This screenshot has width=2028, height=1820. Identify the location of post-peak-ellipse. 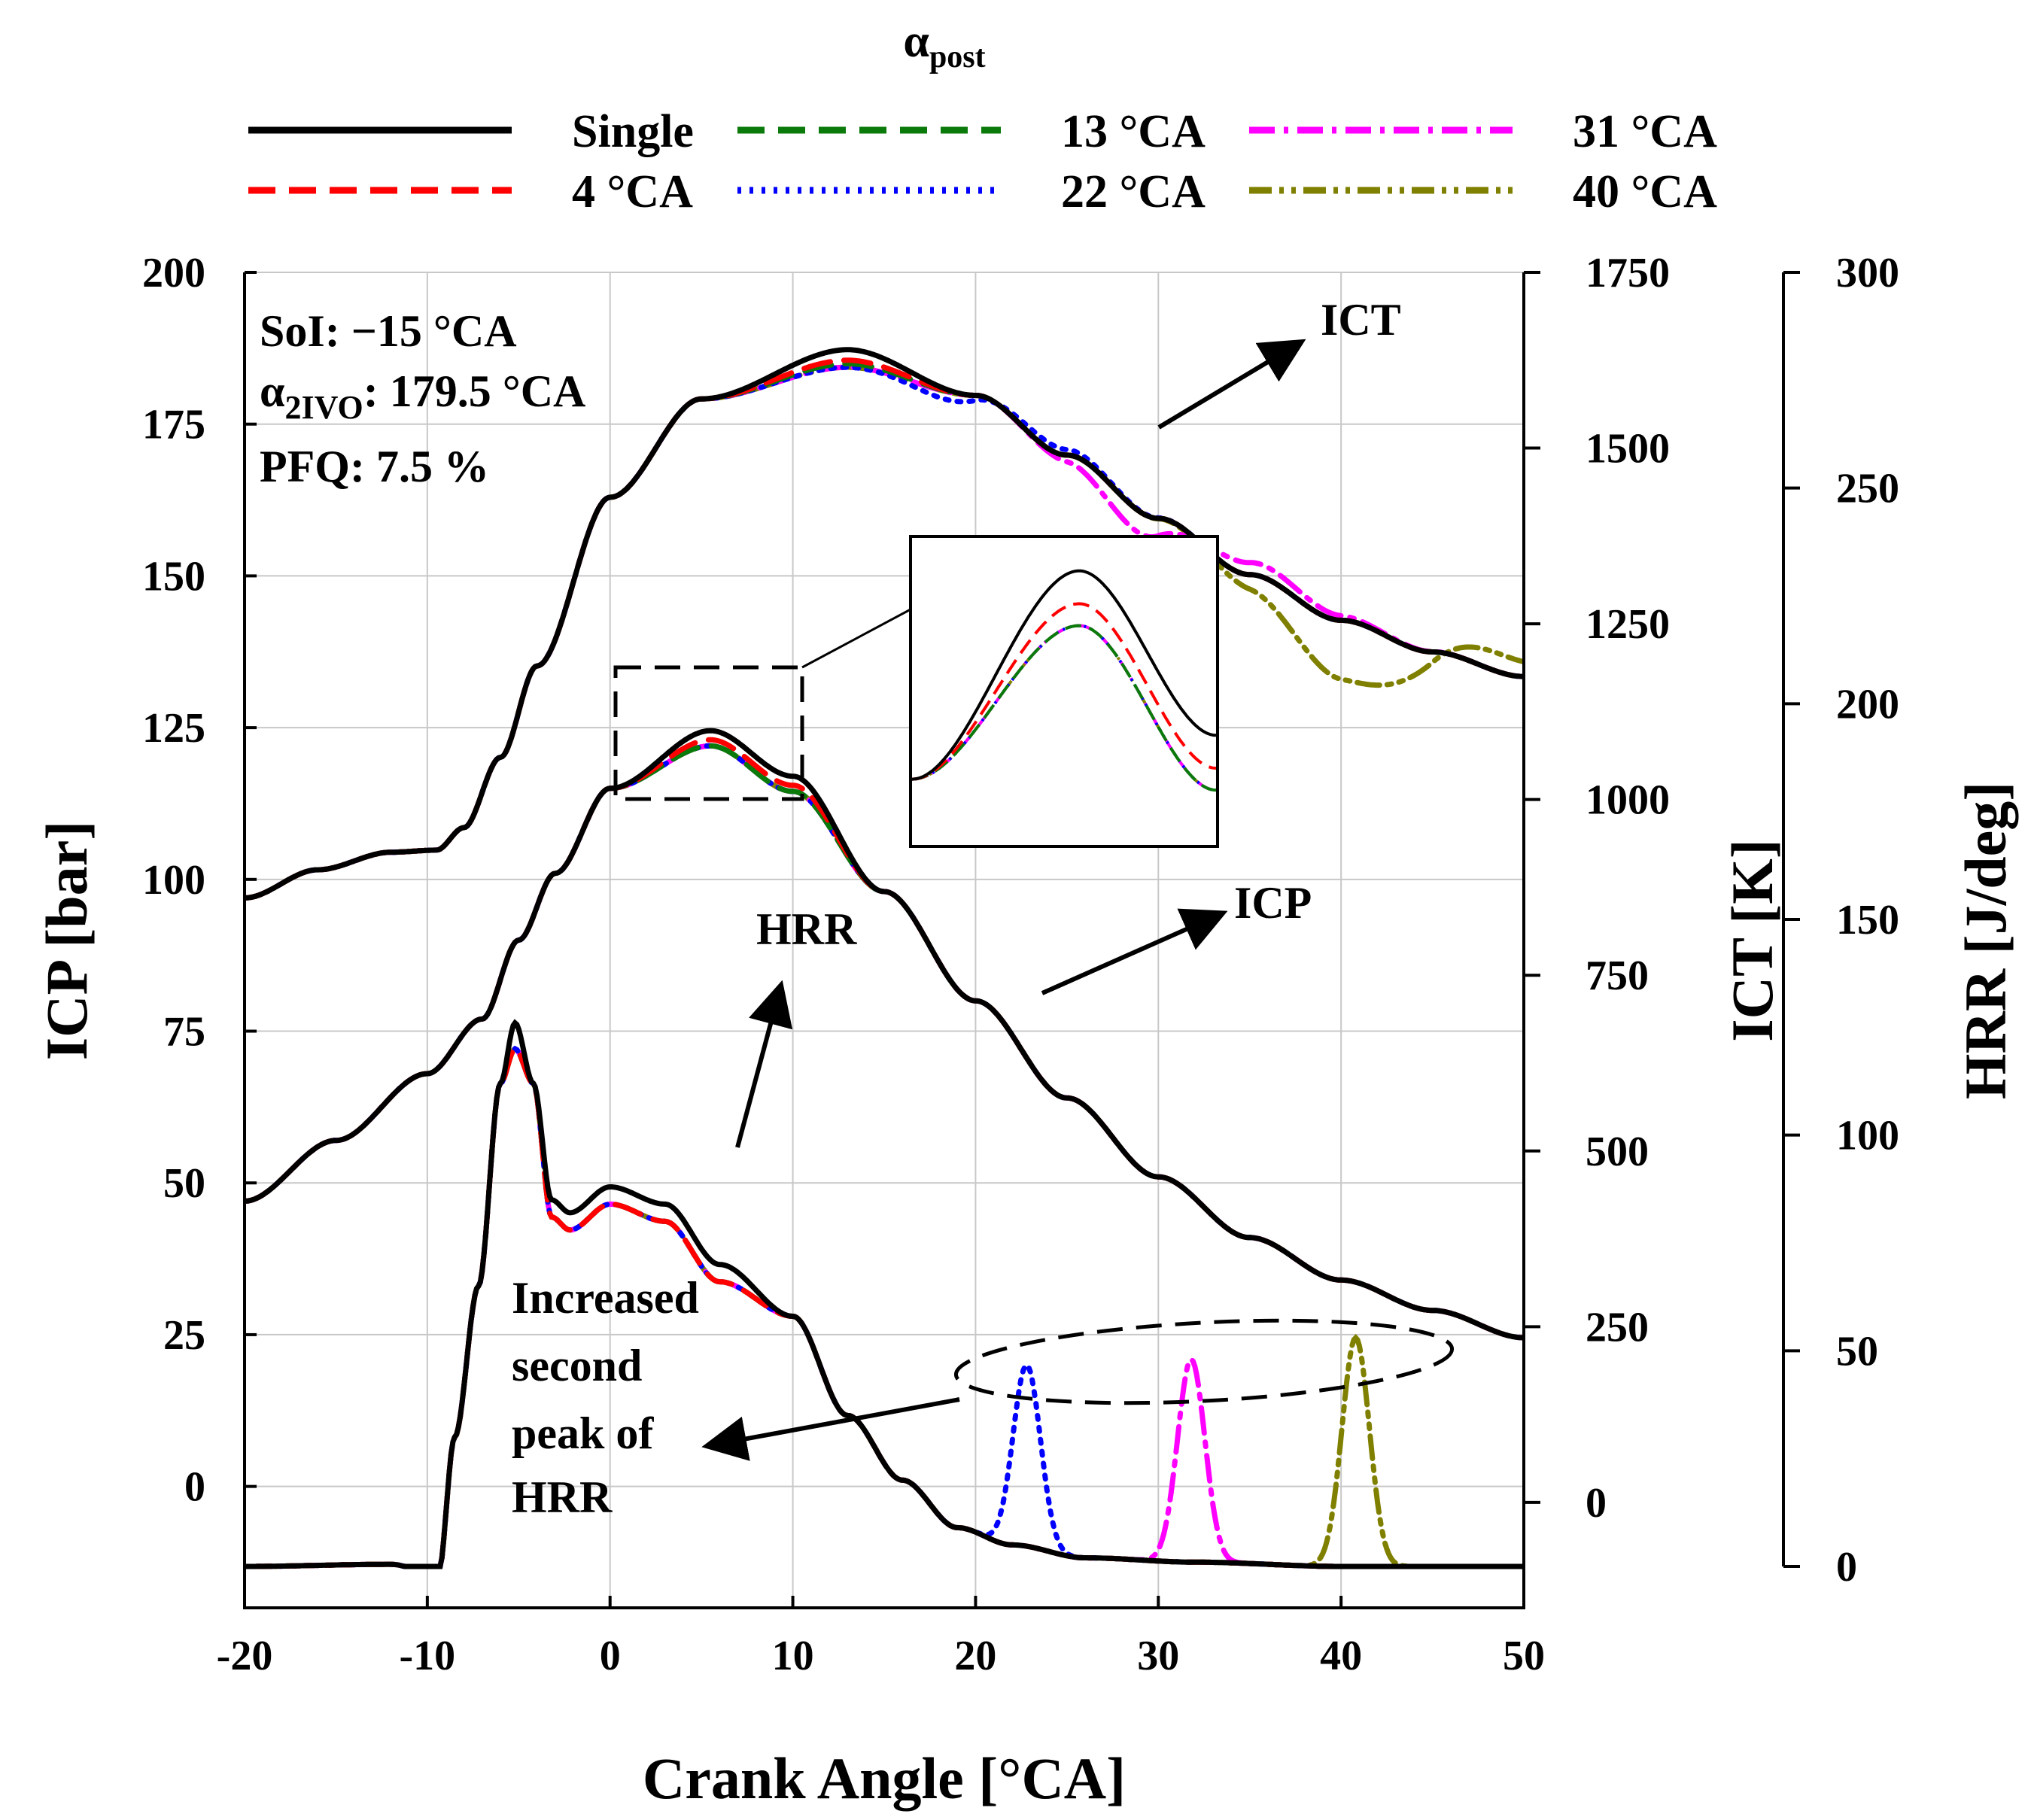
(1204, 1361).